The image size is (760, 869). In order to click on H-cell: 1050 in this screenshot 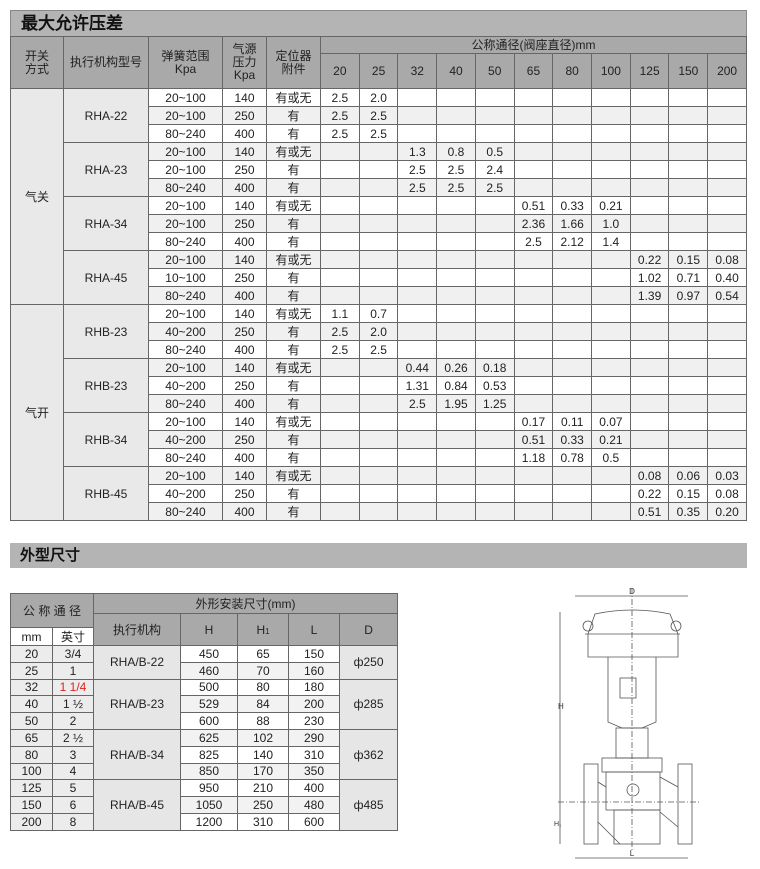, I will do `click(209, 805)`.